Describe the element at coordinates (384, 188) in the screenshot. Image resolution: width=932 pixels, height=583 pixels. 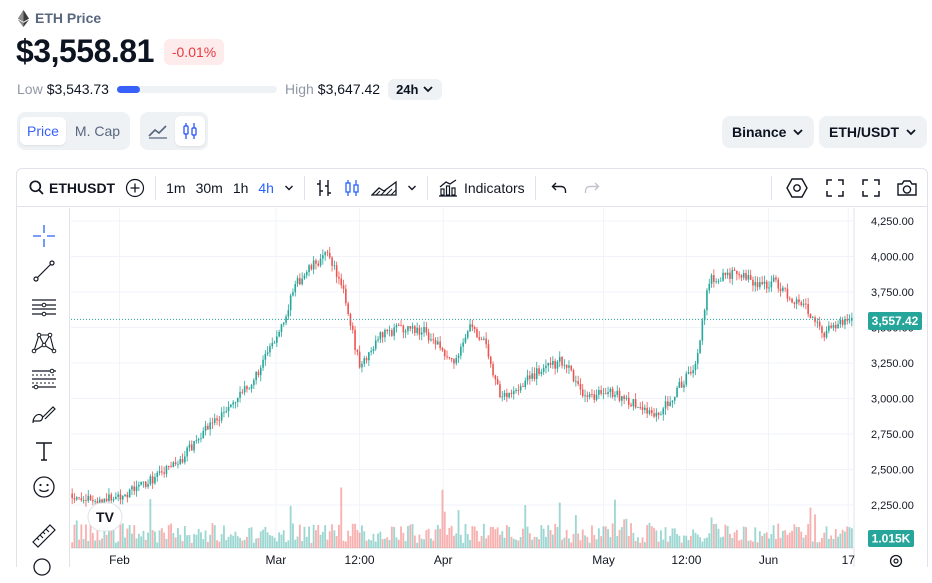
I see `area-style-button` at that location.